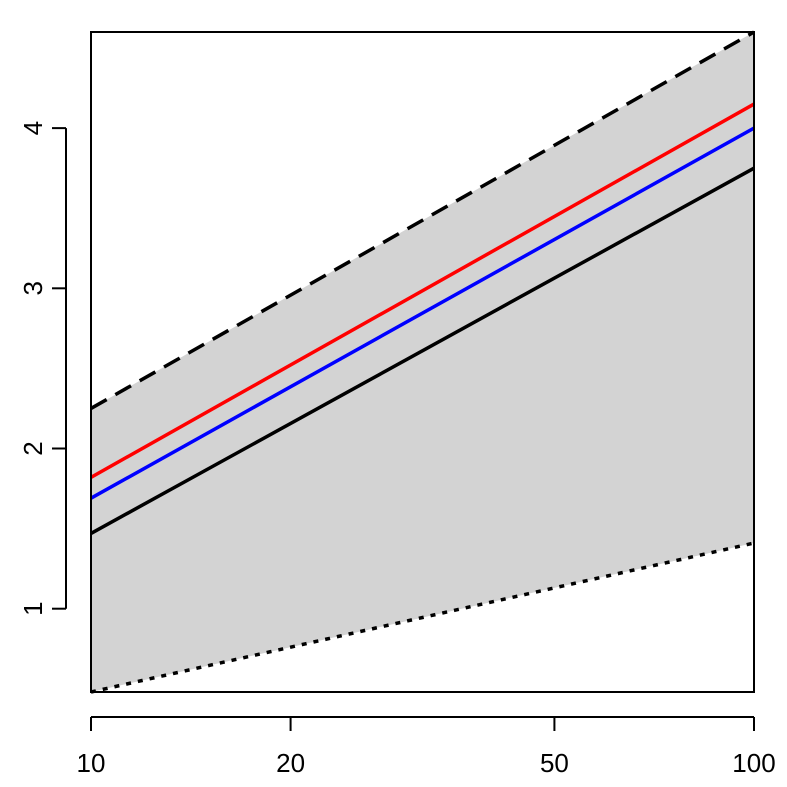 This screenshot has width=787, height=787. I want to click on y-tick-label: 3, so click(33, 288).